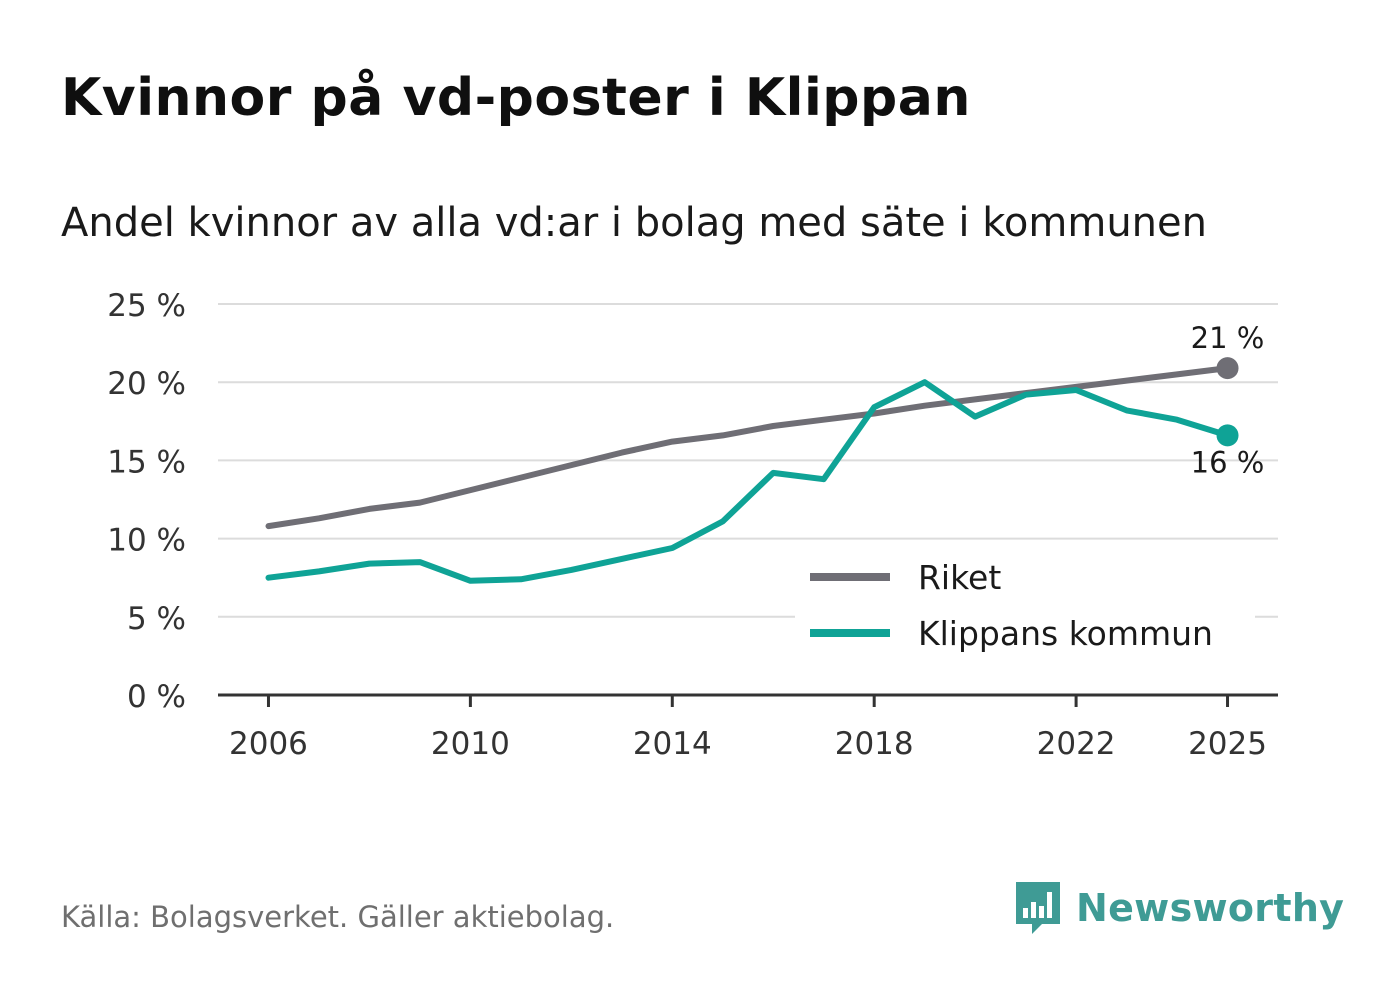 Image resolution: width=1382 pixels, height=999 pixels. Describe the element at coordinates (1210, 908) in the screenshot. I see `brand-name: Newsworthy` at that location.